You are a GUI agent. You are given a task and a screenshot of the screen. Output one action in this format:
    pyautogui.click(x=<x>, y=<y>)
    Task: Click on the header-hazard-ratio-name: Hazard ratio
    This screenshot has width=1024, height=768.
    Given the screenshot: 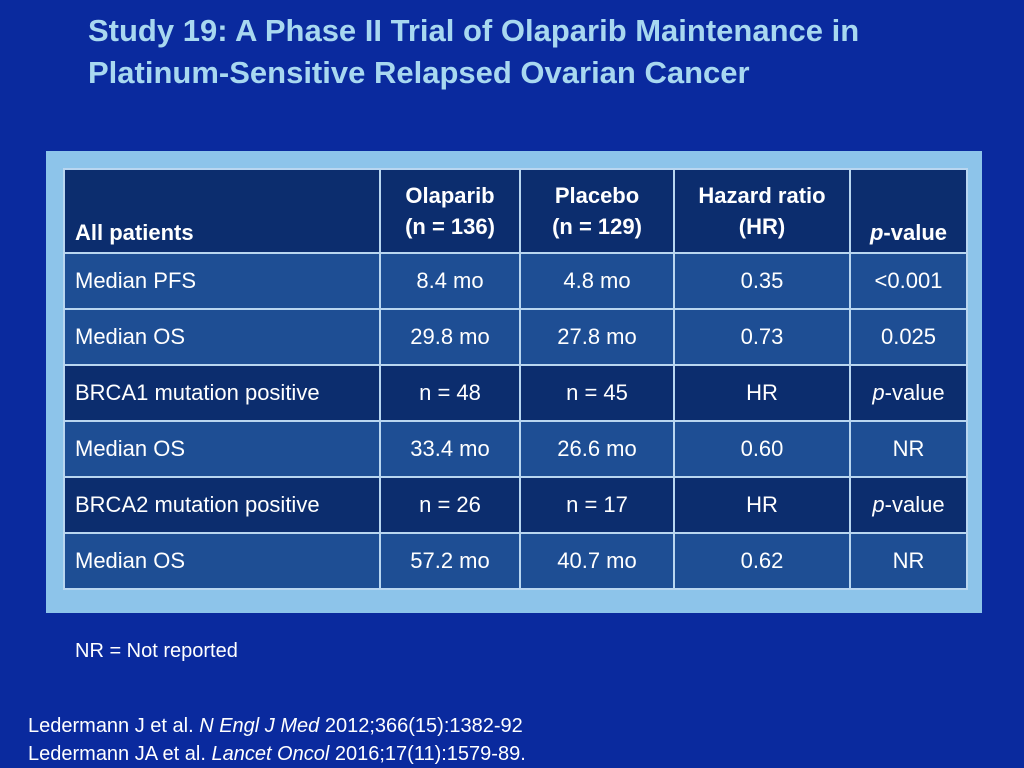 What is the action you would take?
    pyautogui.click(x=762, y=195)
    